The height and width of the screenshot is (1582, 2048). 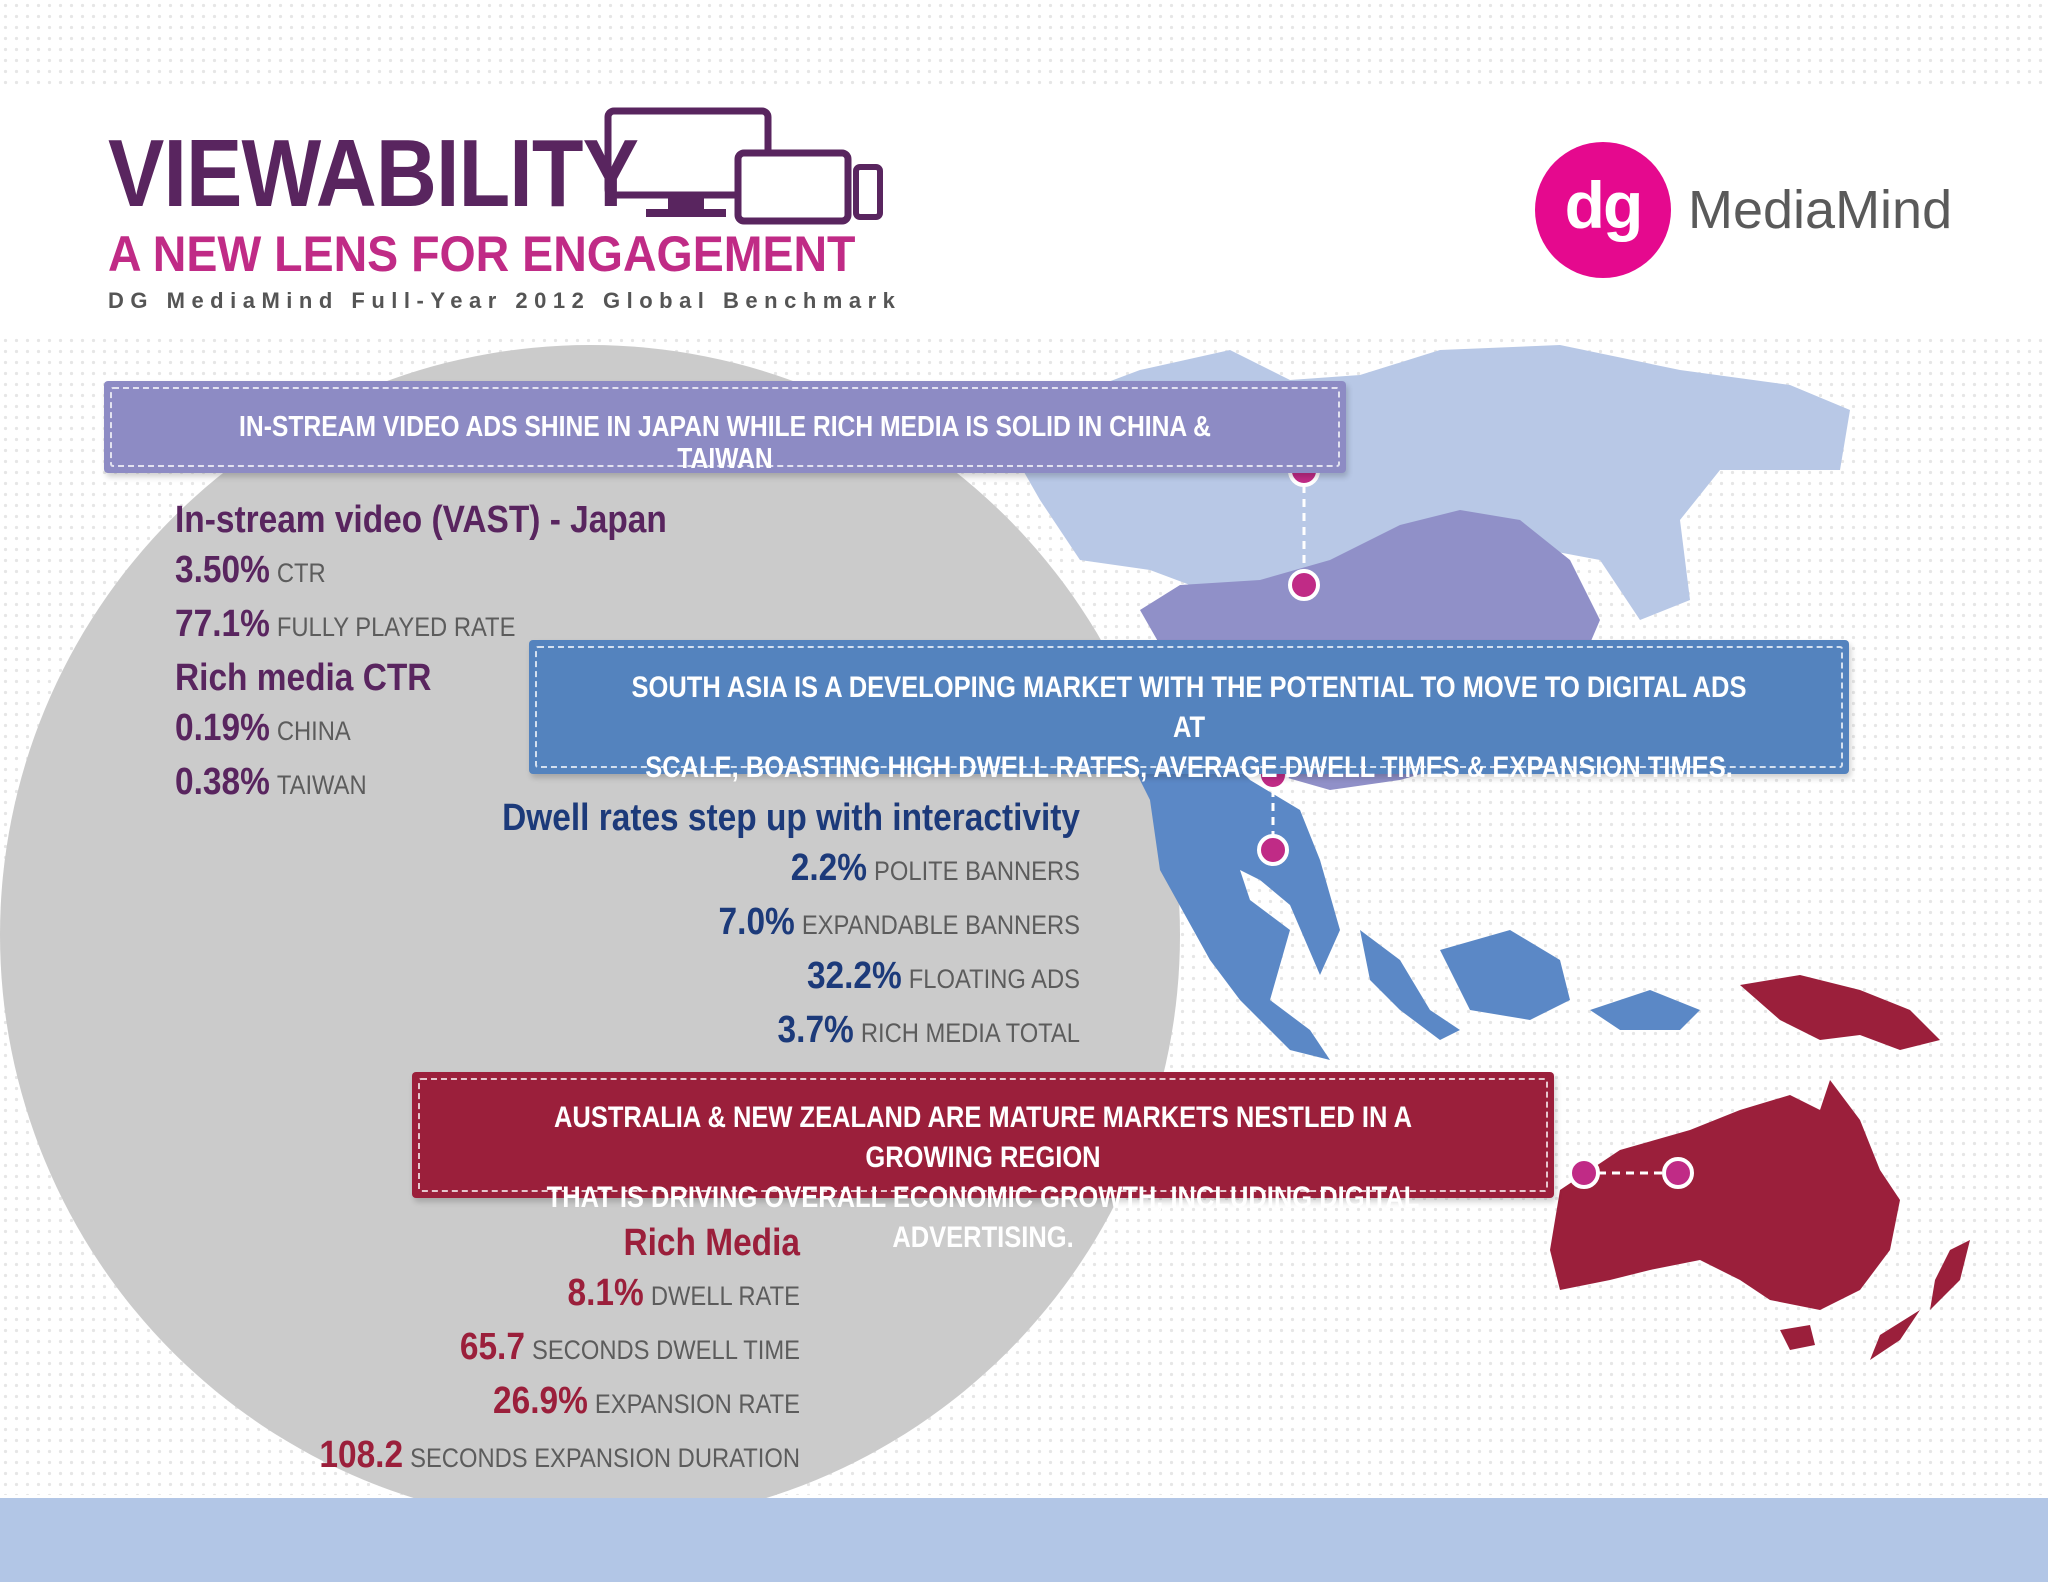 What do you see at coordinates (854, 976) in the screenshot?
I see `stat-value: 32.2%` at bounding box center [854, 976].